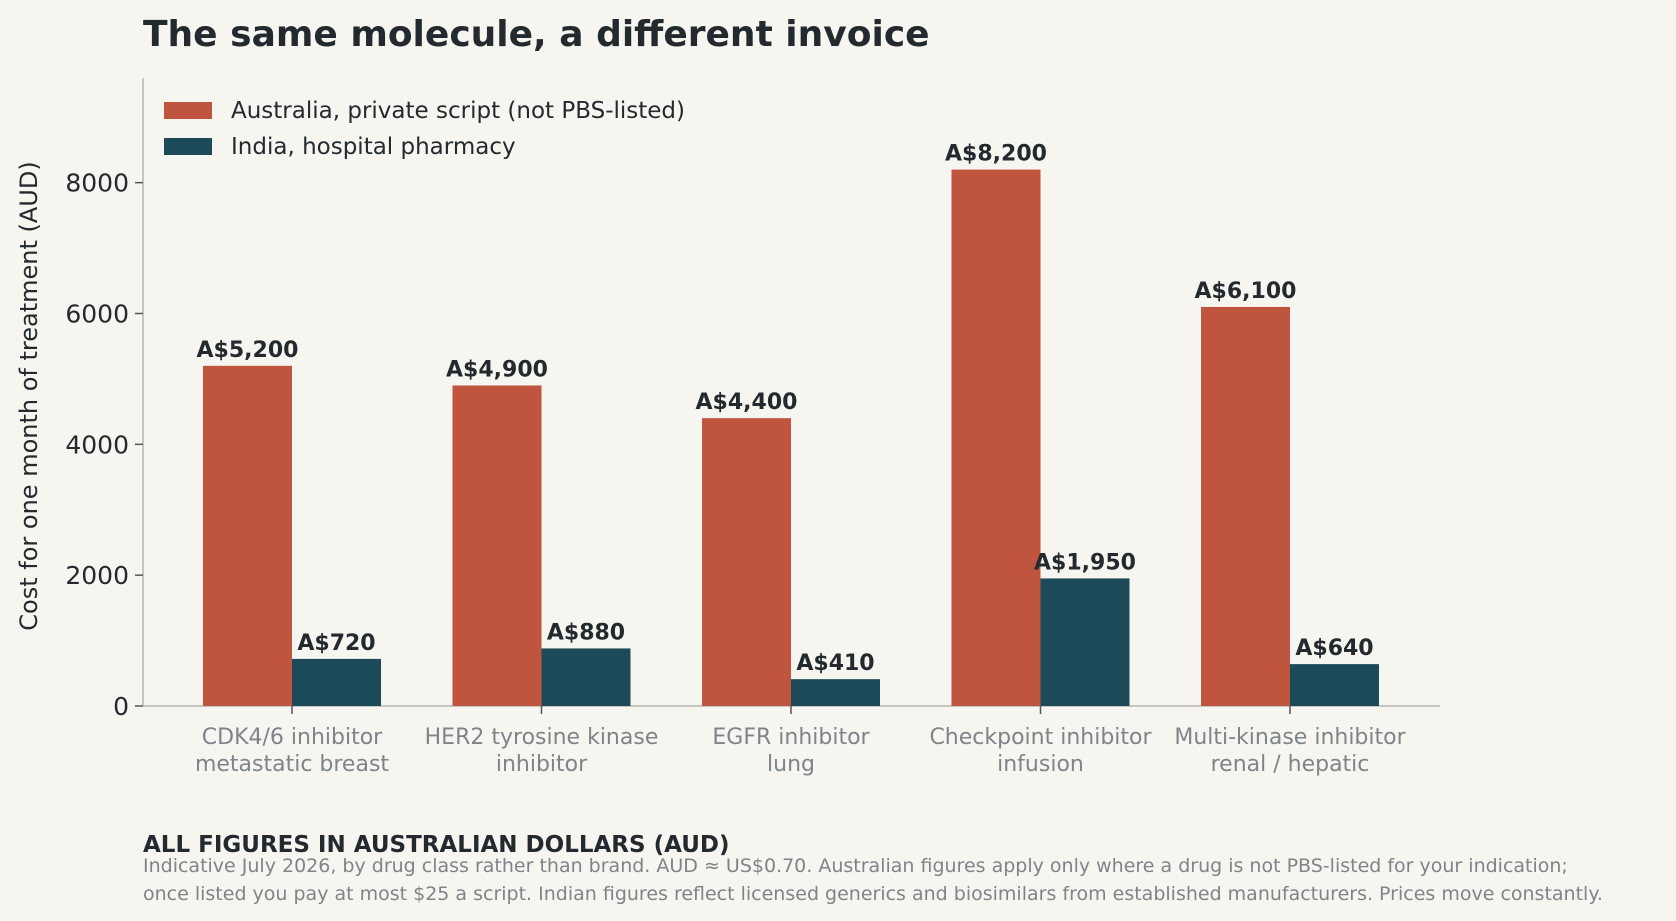 The image size is (1676, 921). I want to click on legend-label: India, hospital pharmacy, so click(373, 147).